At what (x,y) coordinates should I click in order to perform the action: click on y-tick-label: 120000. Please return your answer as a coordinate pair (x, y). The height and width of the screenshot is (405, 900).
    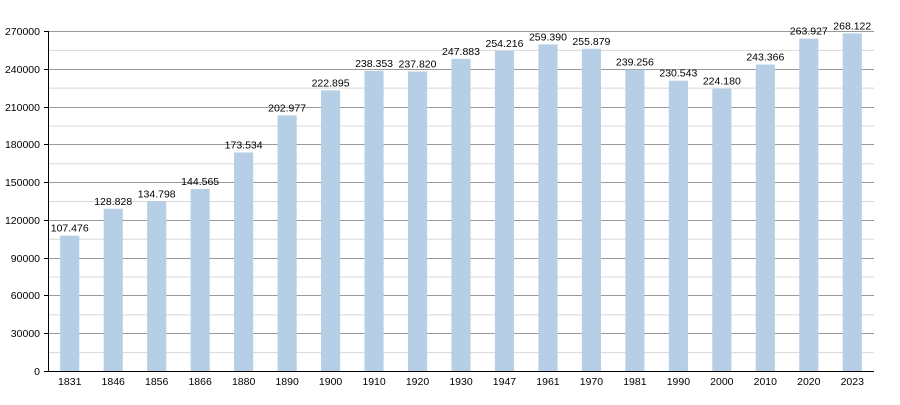
    Looking at the image, I should click on (22, 221).